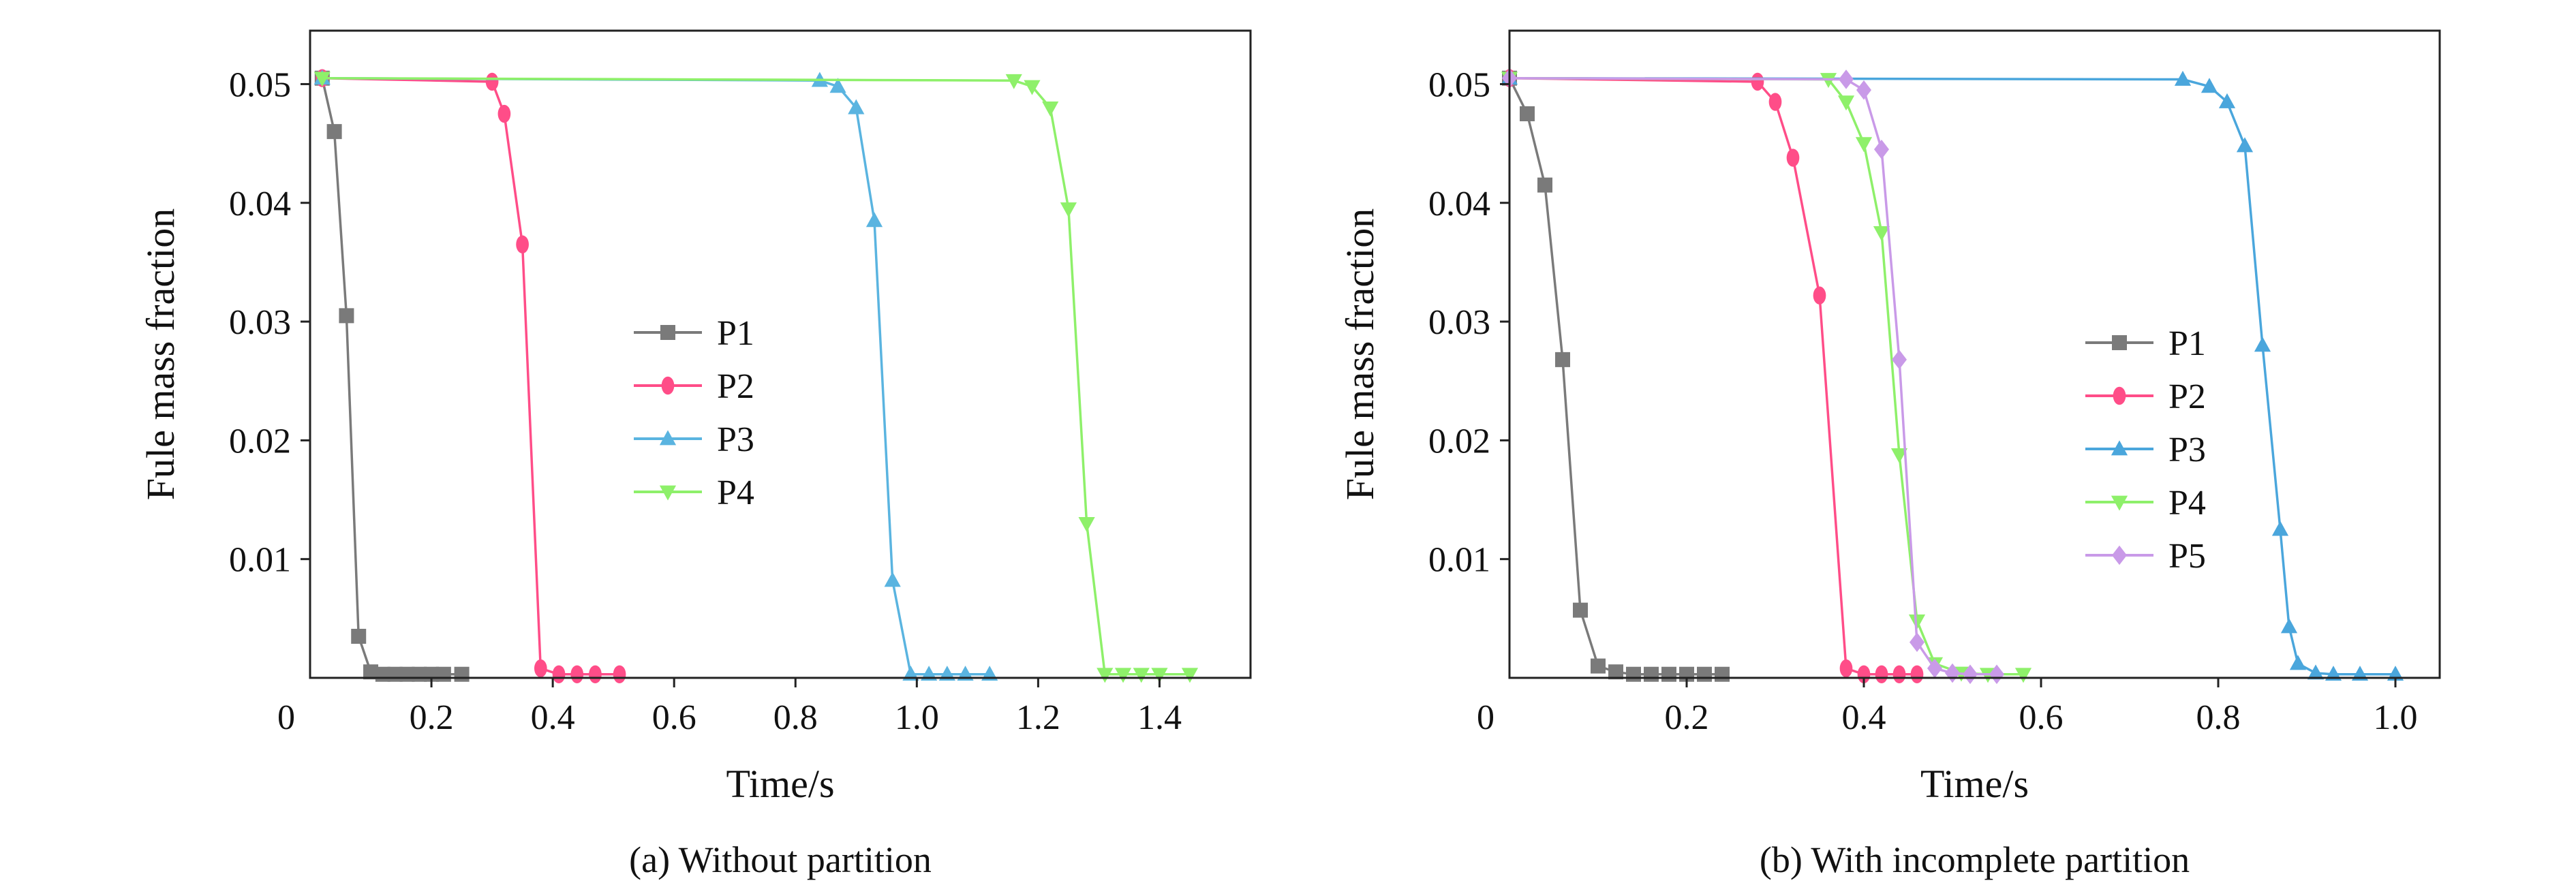 This screenshot has height=887, width=2576. What do you see at coordinates (736, 492) in the screenshot?
I see `chart-a-legend-p4-label: P4` at bounding box center [736, 492].